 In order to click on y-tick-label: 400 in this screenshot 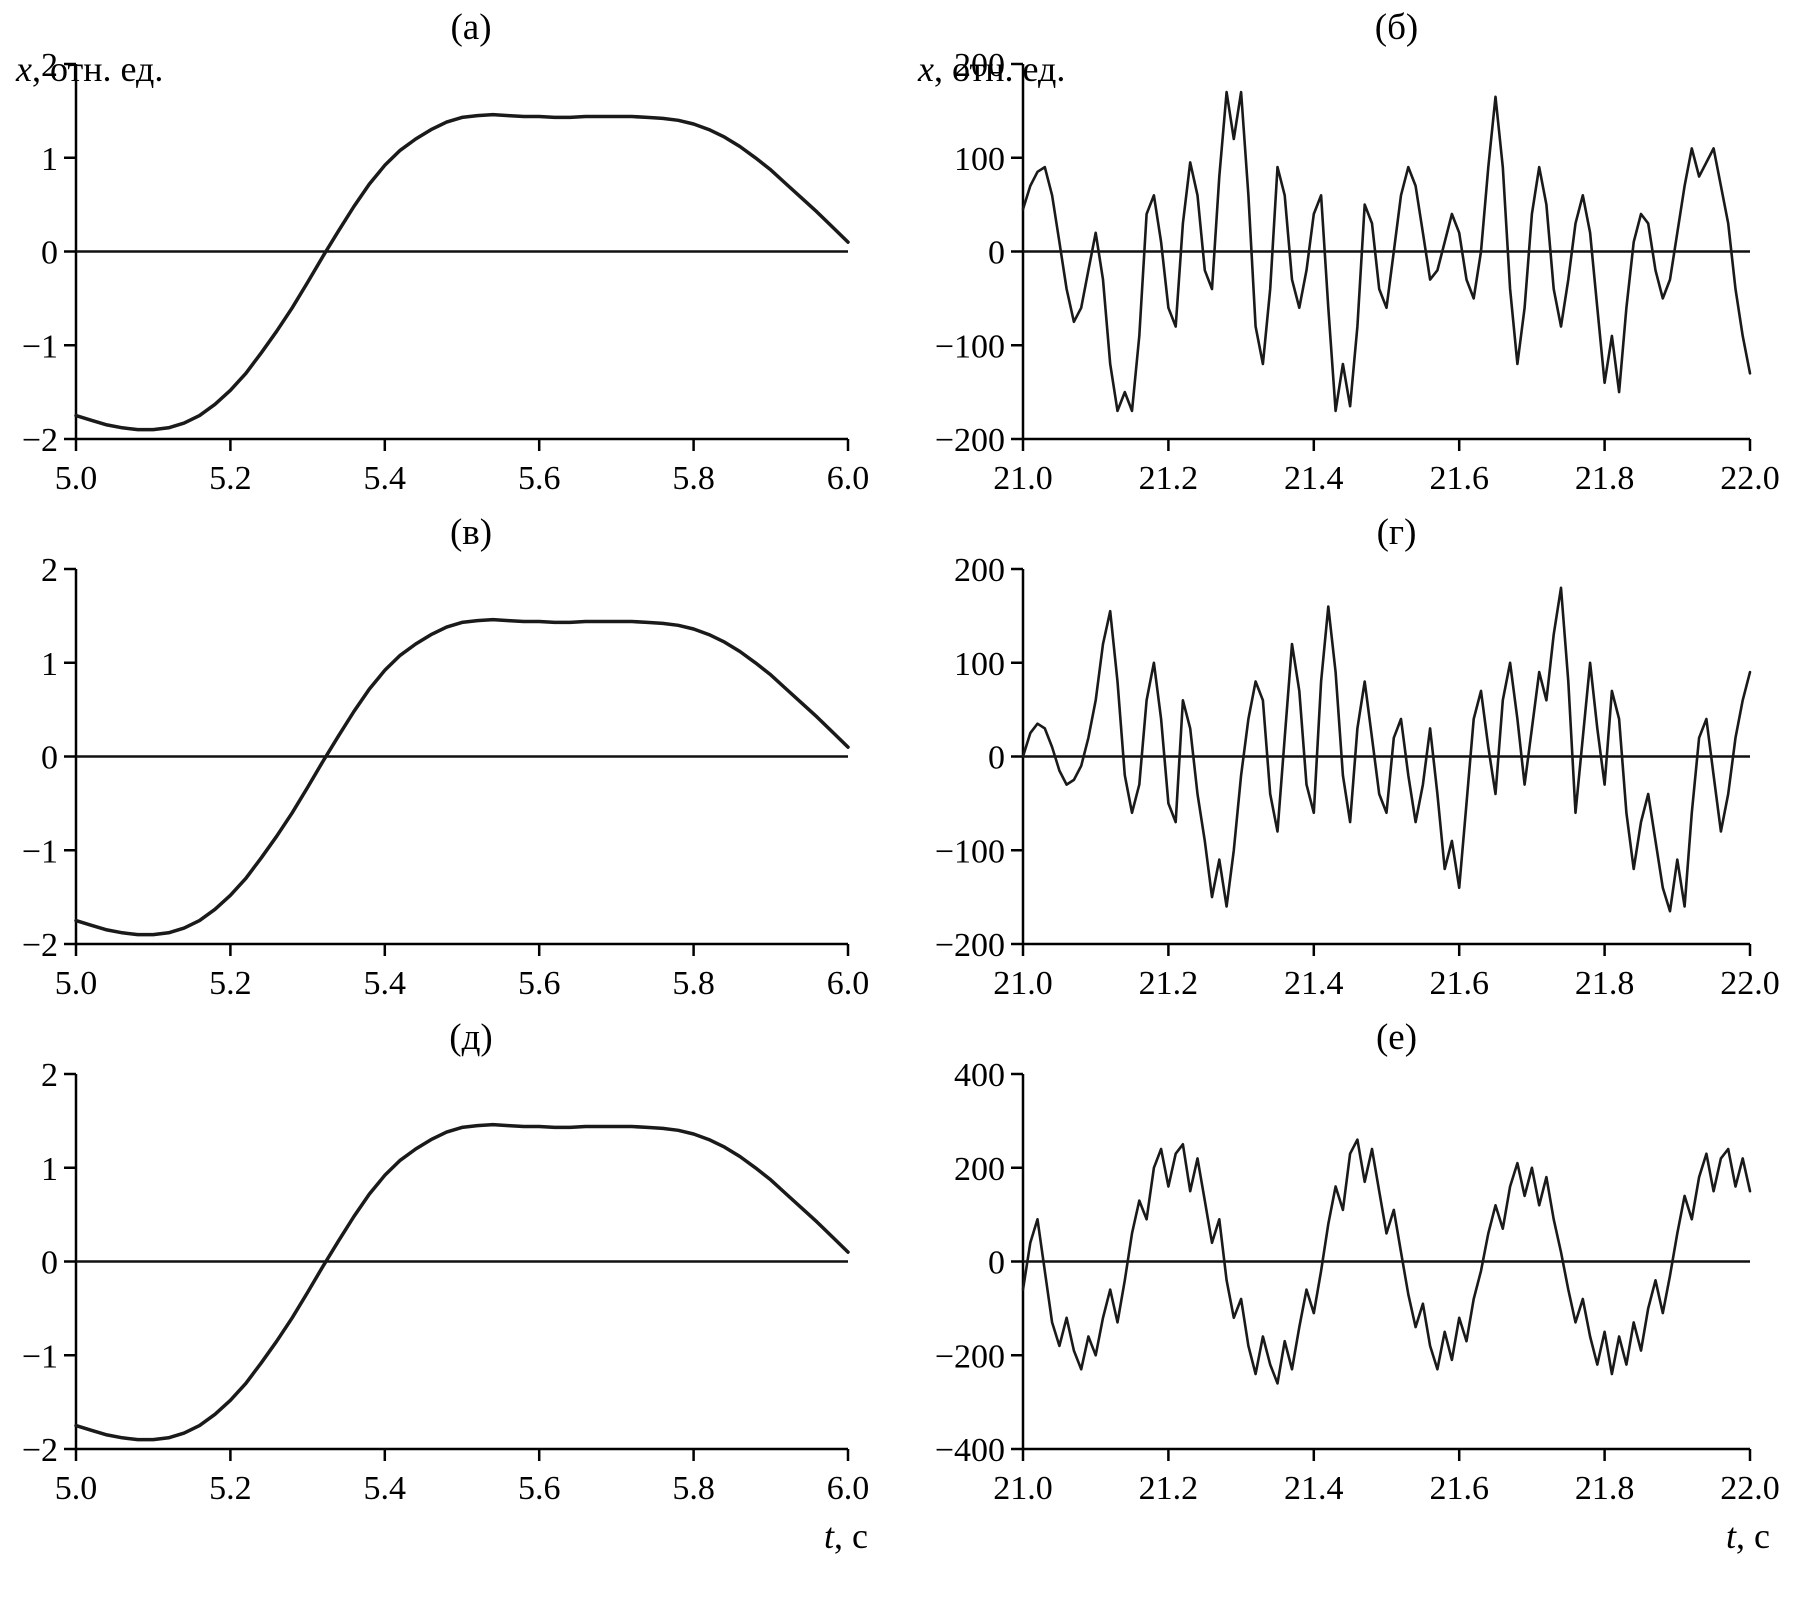, I will do `click(979, 1075)`.